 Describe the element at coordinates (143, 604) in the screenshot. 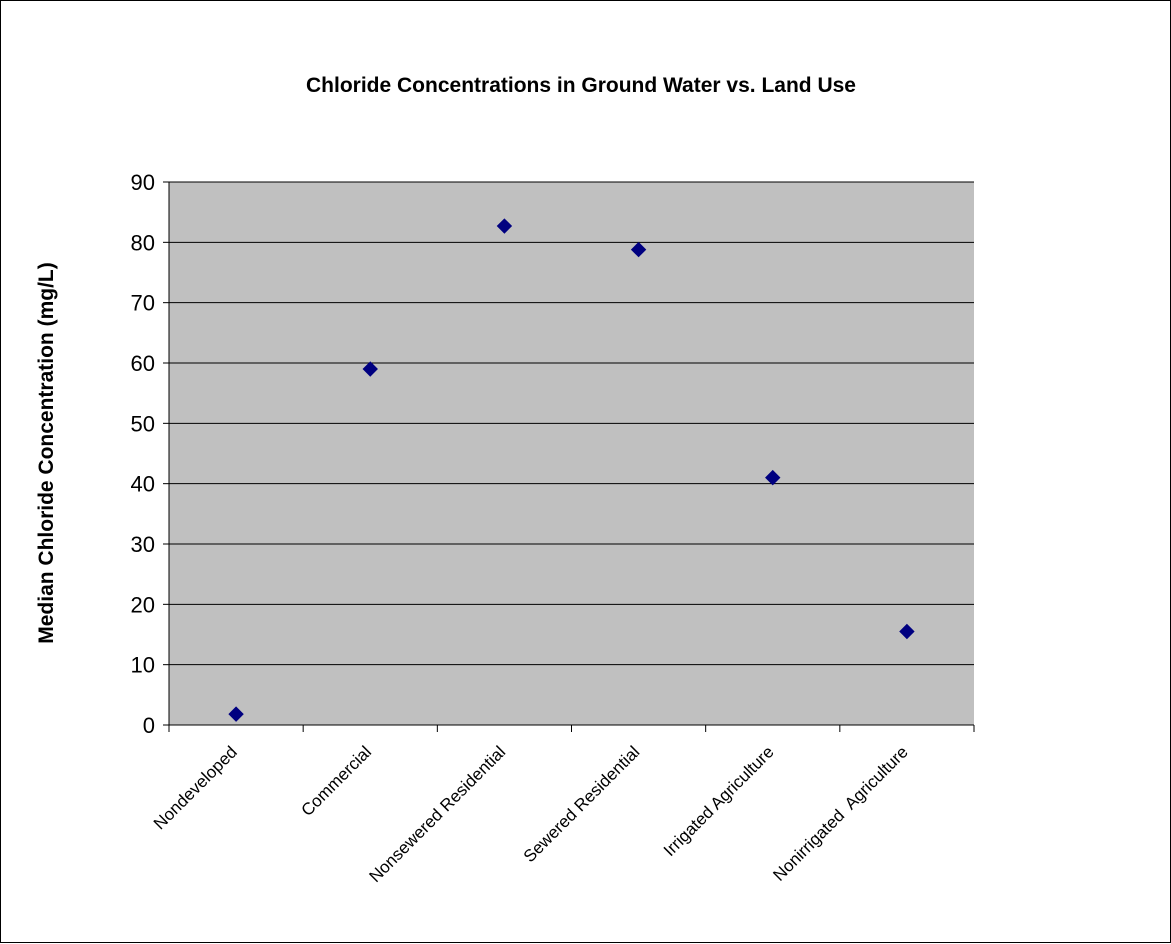

I see `y-tick-label: 20` at that location.